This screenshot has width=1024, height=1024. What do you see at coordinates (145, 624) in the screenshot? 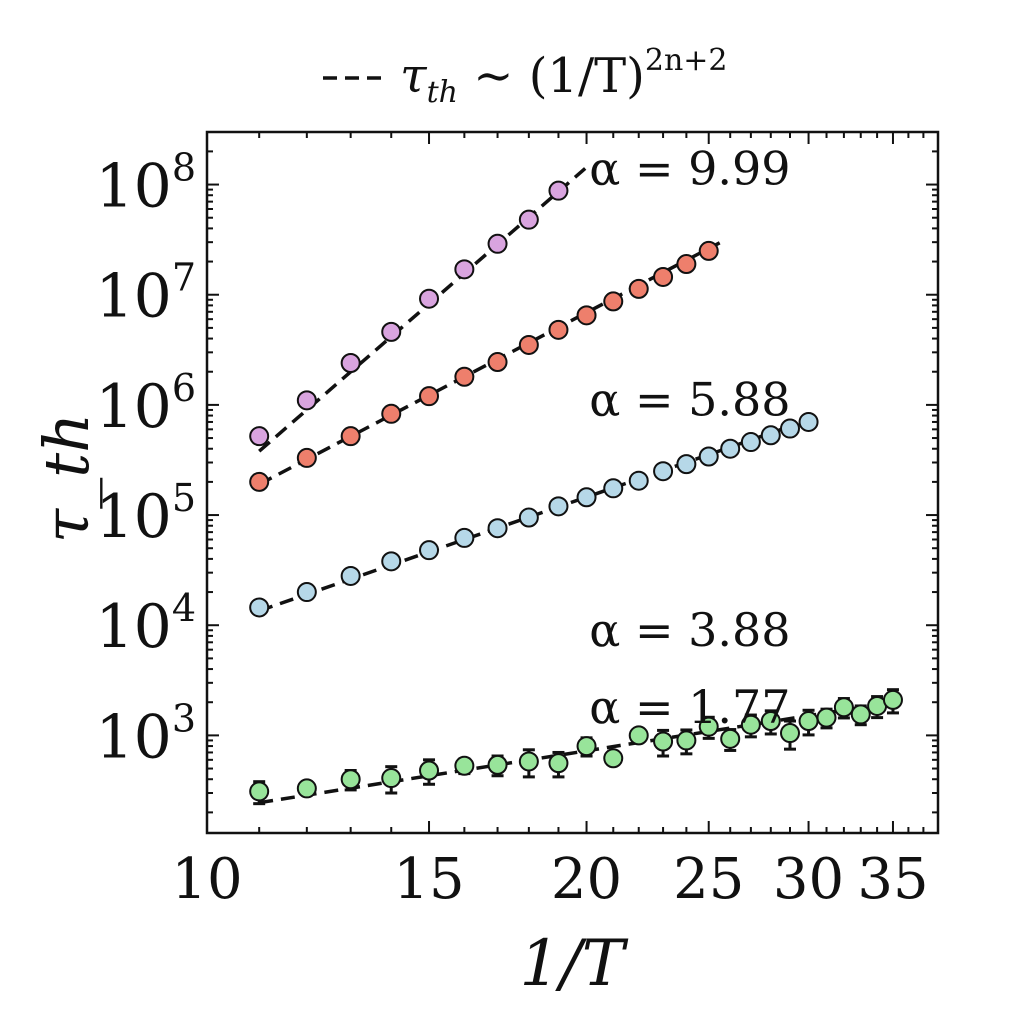
I see `y-tick-label: 10⁴` at bounding box center [145, 624].